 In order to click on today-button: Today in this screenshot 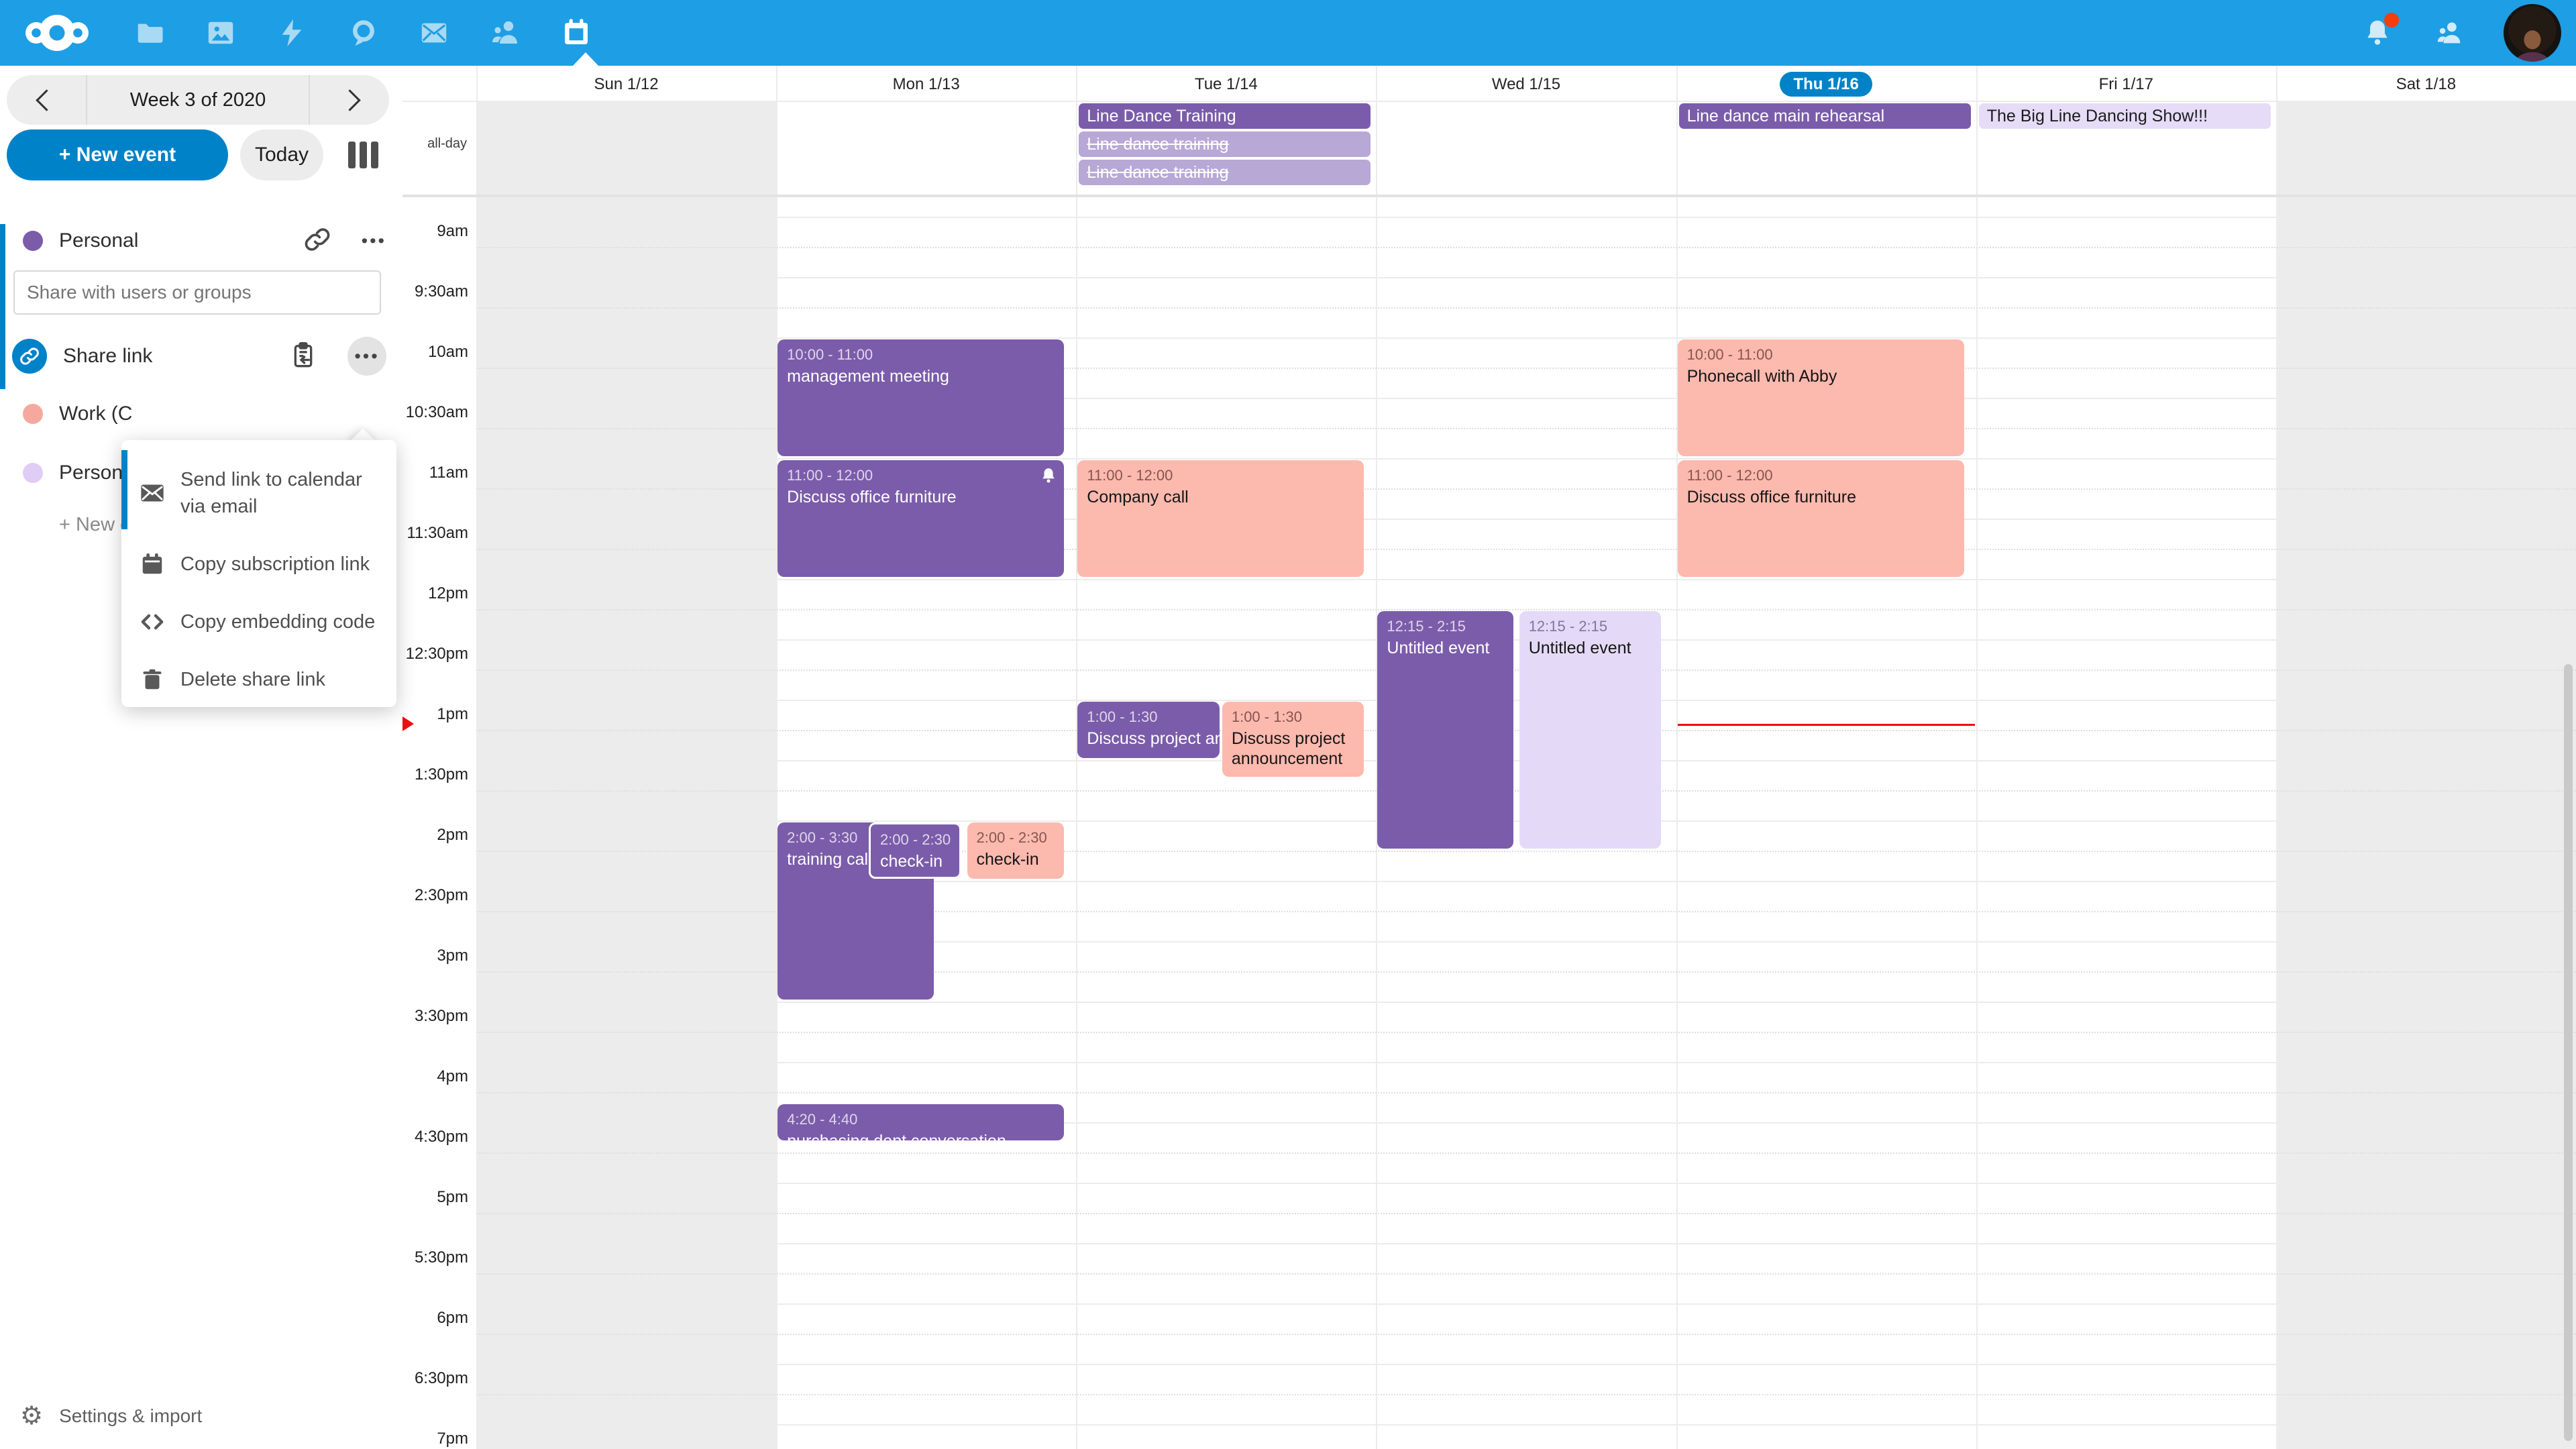, I will do `click(281, 154)`.